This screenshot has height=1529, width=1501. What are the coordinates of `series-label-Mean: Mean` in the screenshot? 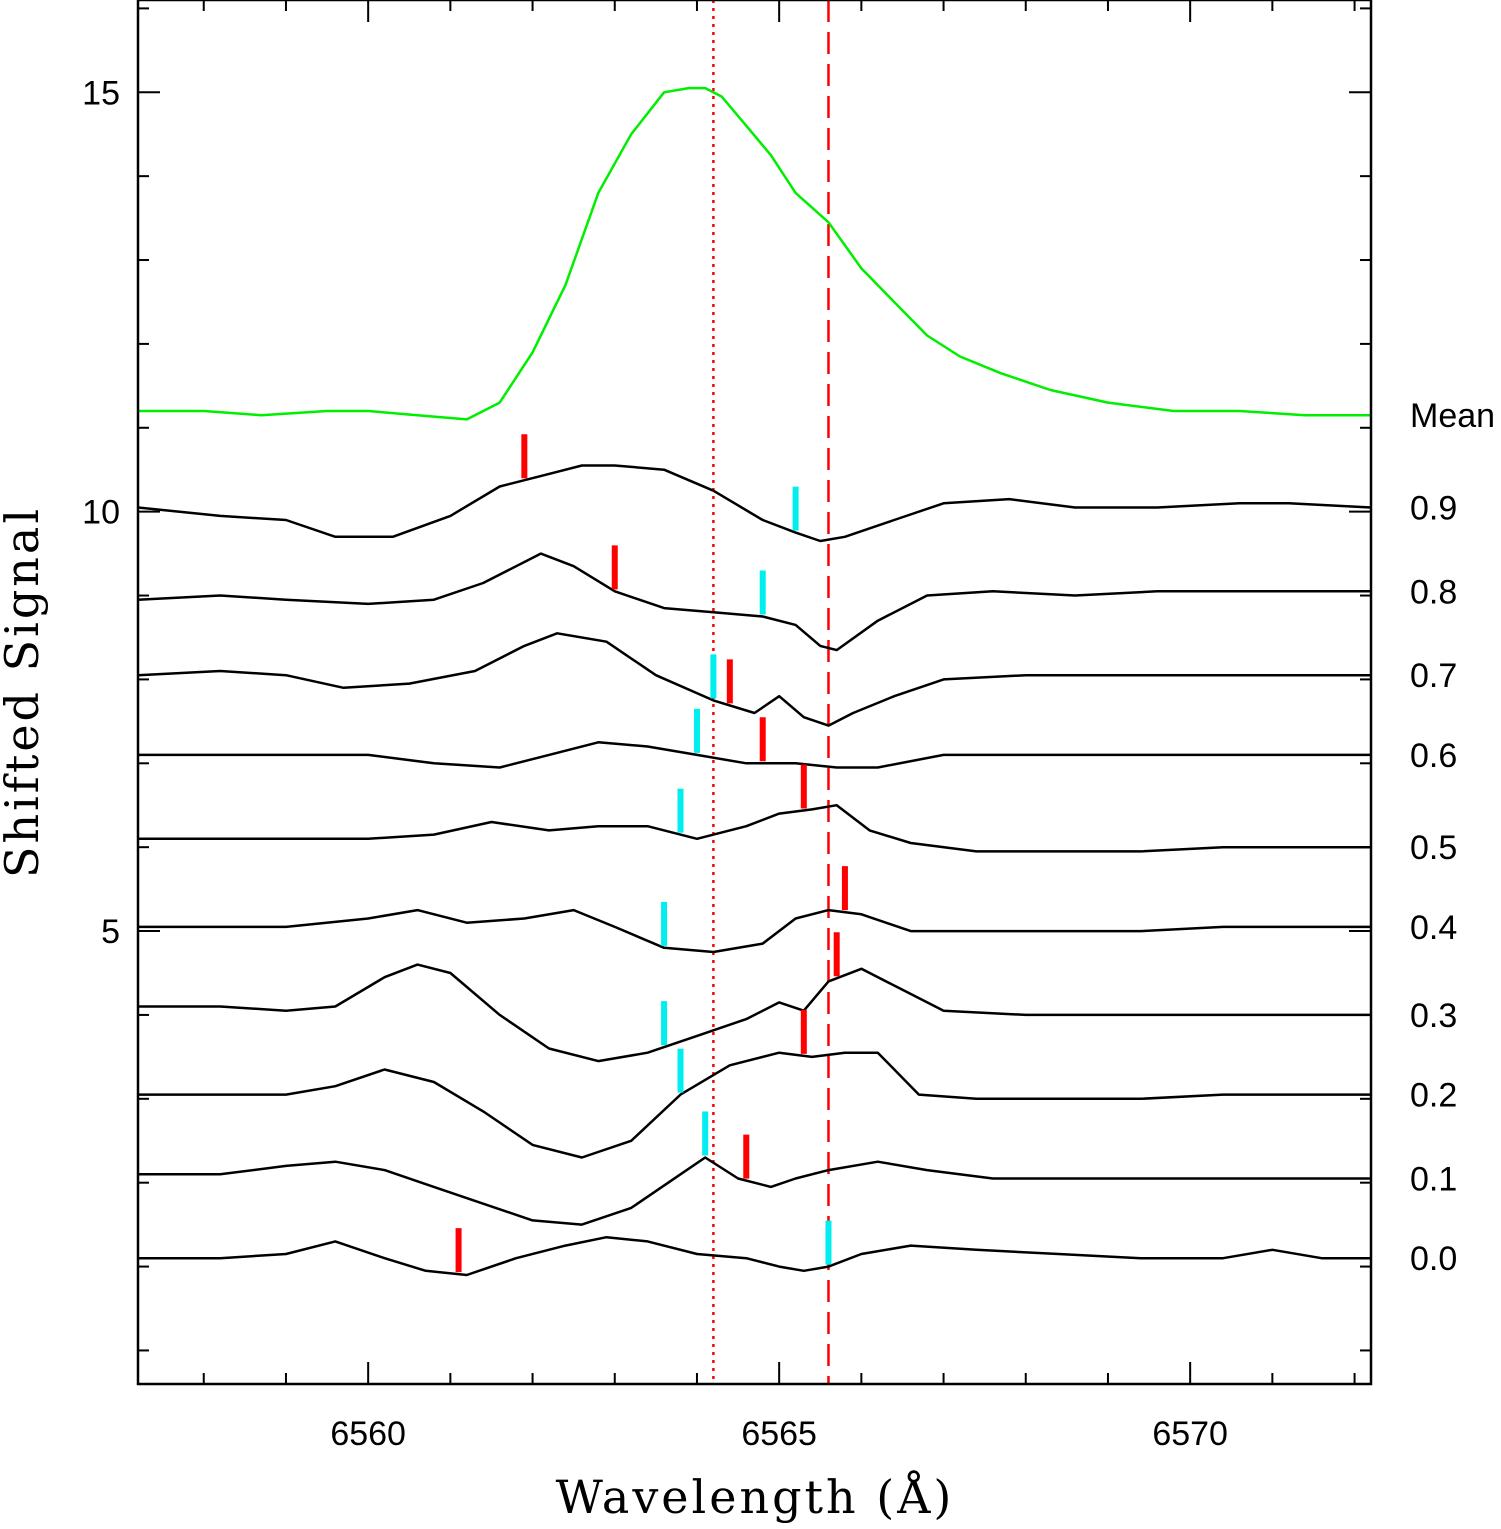 It's located at (1452, 416).